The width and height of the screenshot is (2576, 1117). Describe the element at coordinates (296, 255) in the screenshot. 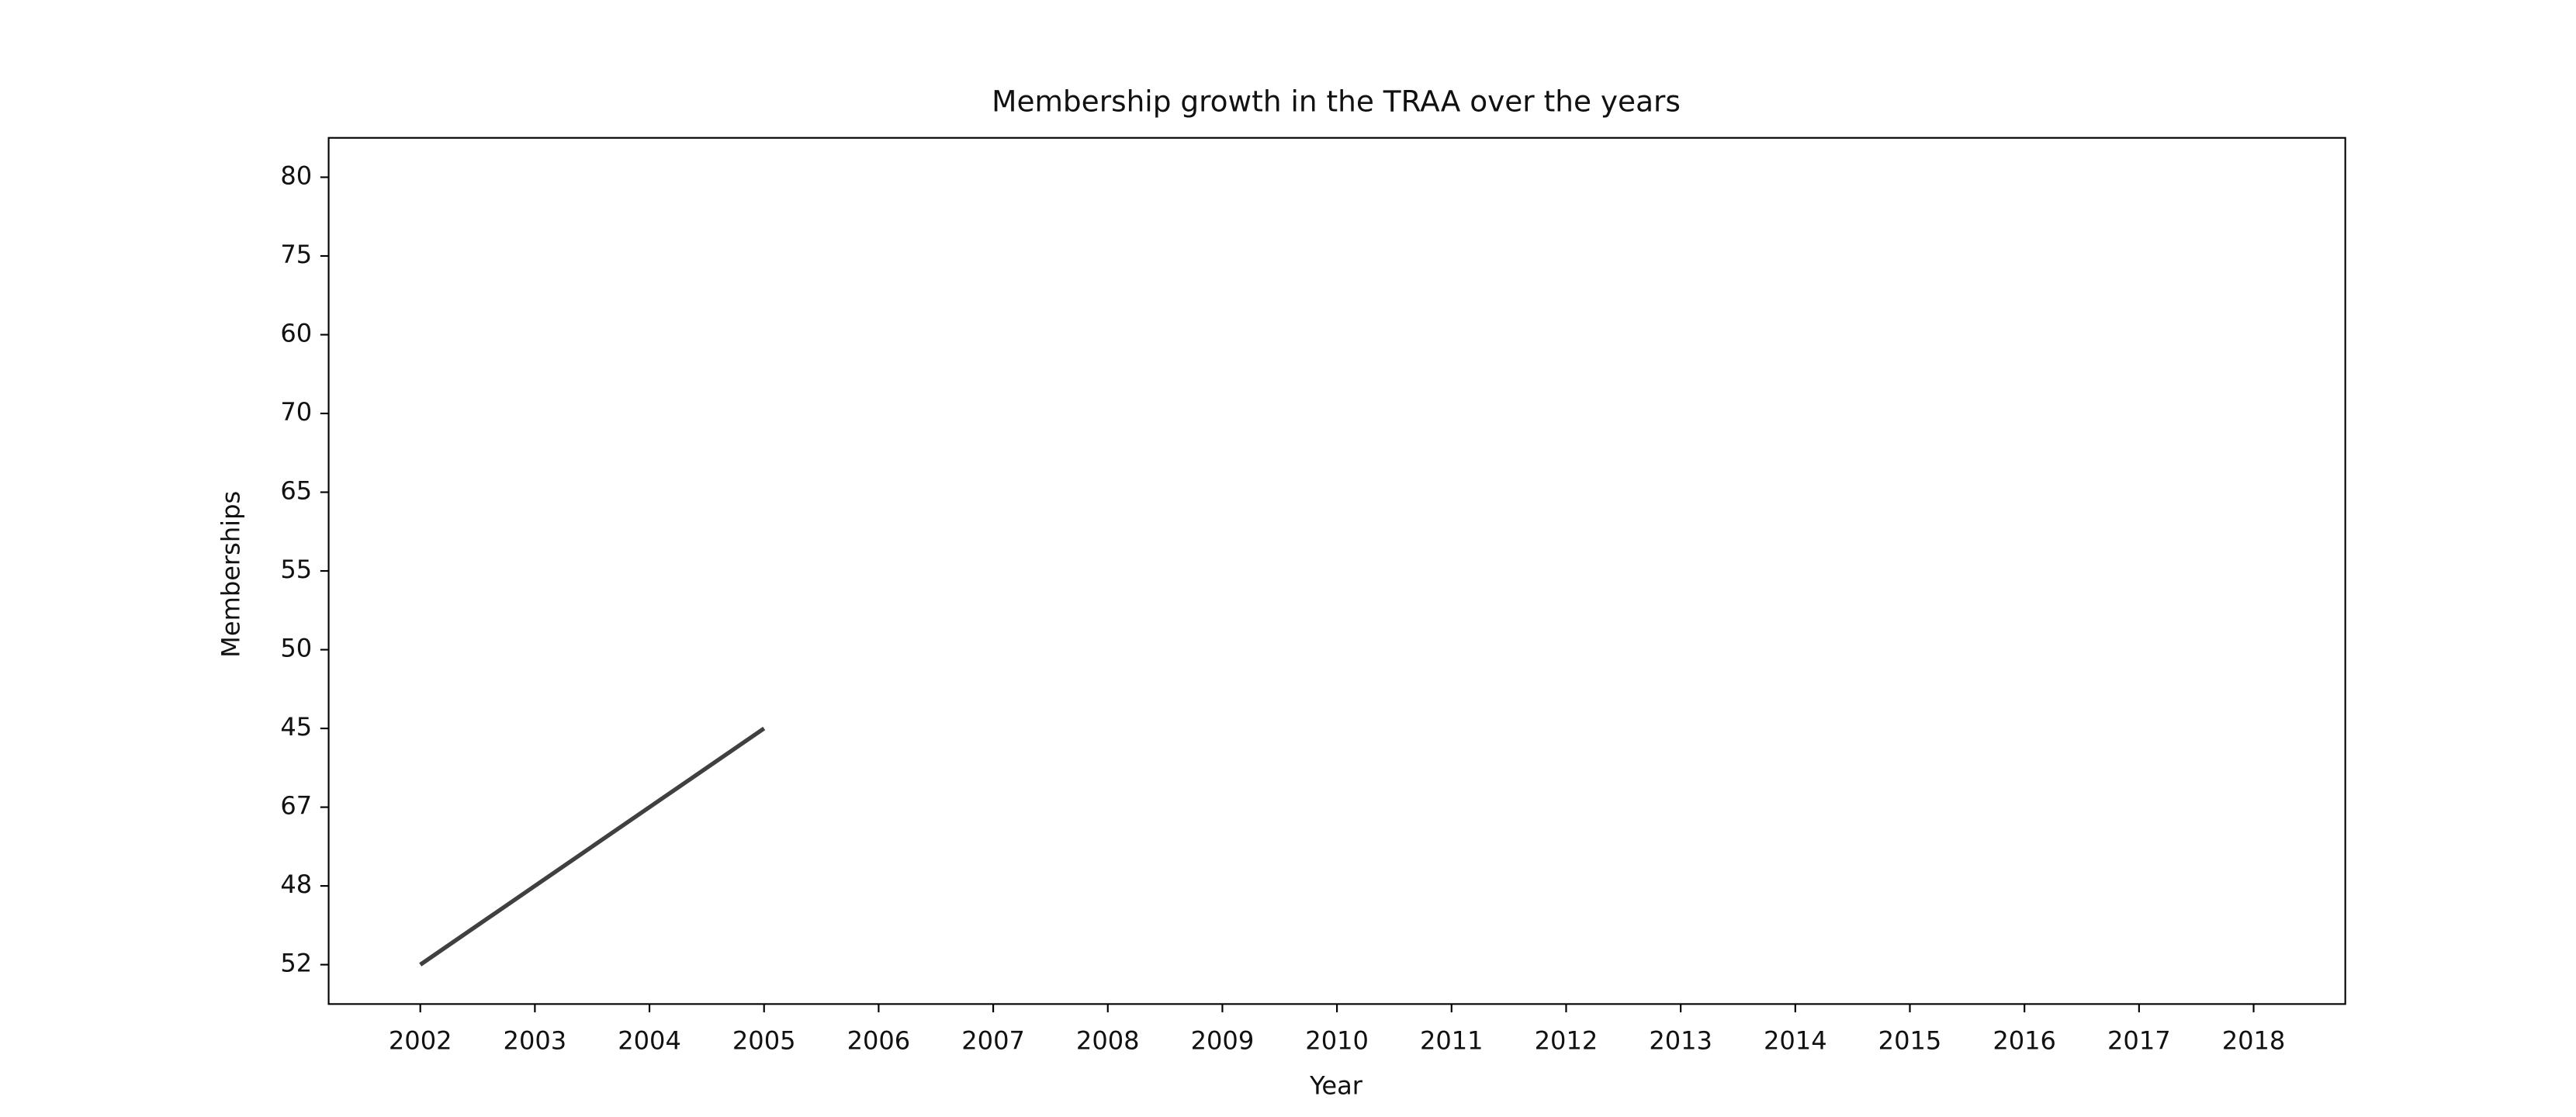

I see `y-tick-label: 75` at that location.